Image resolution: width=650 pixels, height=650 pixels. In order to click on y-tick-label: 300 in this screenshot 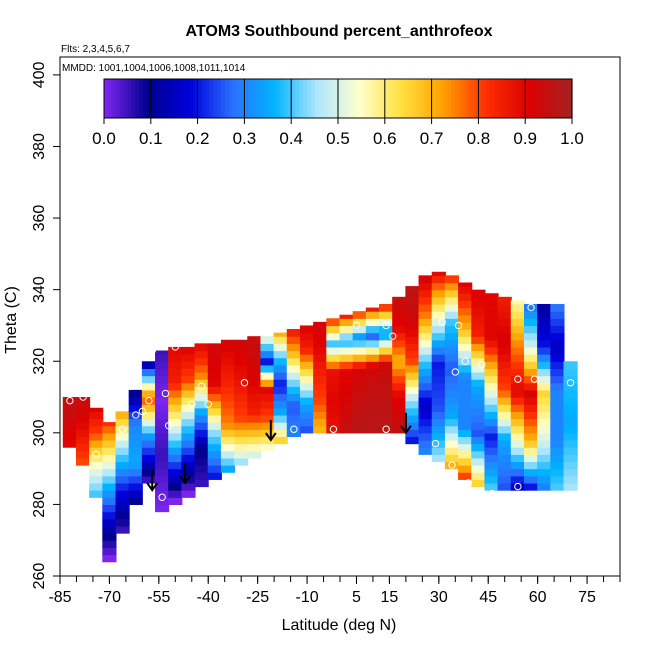, I will do `click(39, 432)`.